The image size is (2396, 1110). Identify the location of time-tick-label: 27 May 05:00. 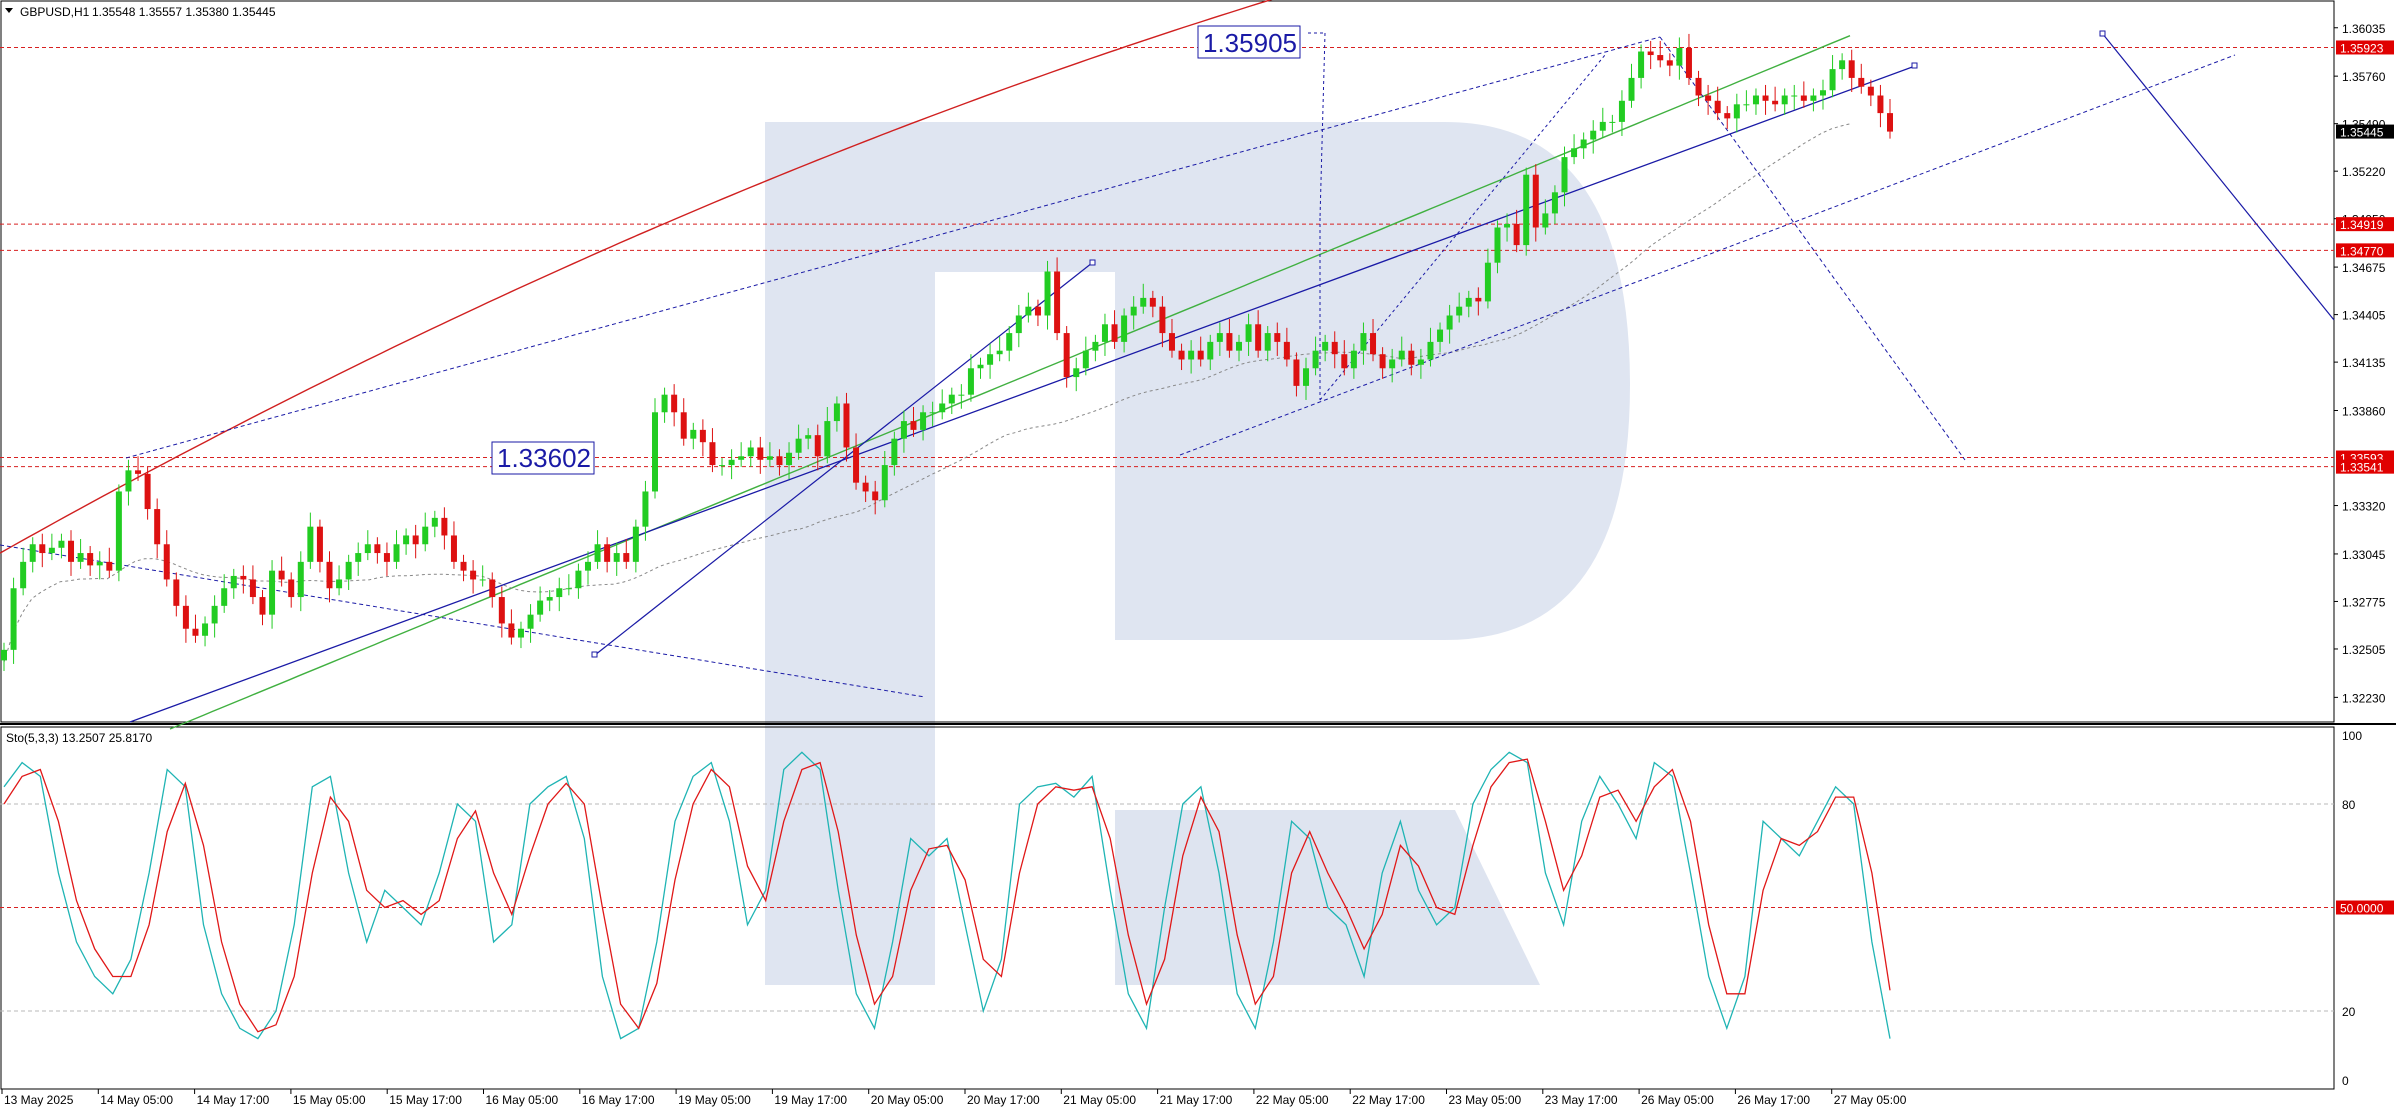
(1870, 1100).